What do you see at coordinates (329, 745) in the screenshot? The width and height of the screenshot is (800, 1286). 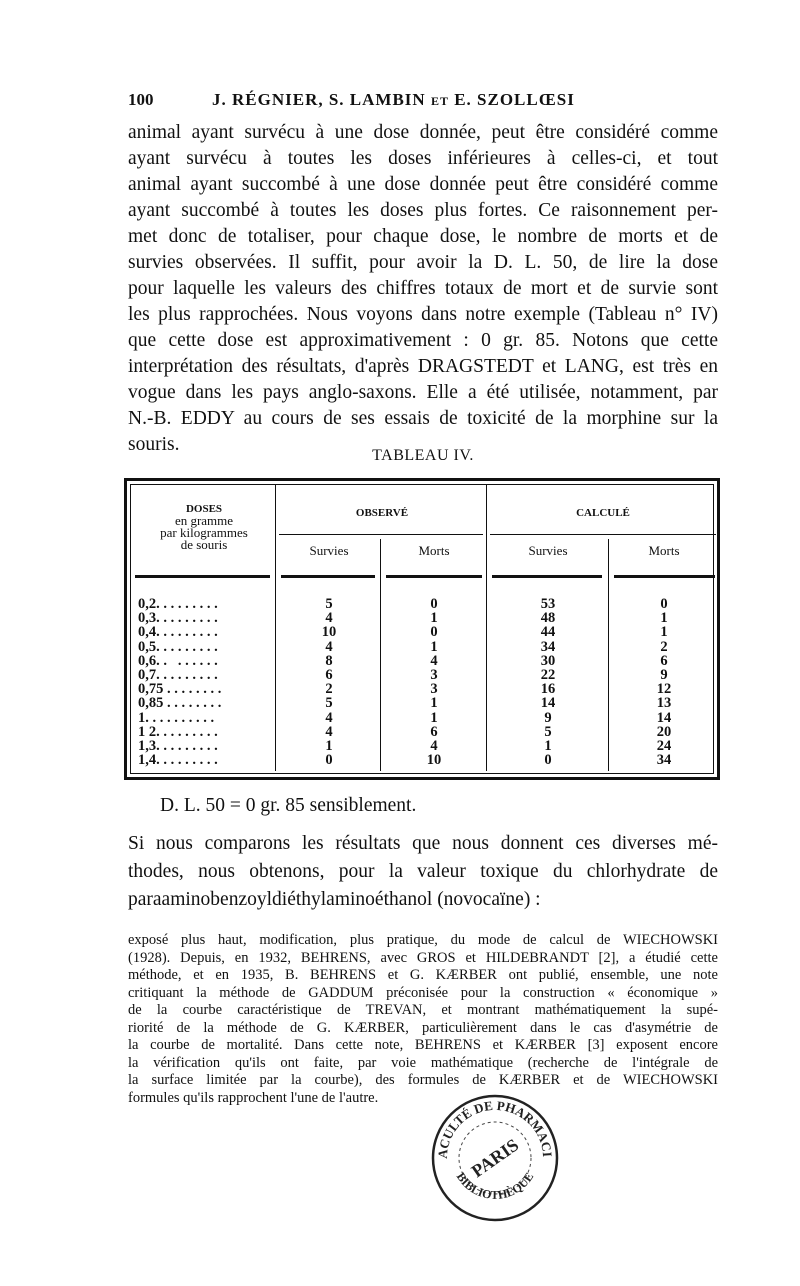 I see `table-cell-obs-survies: 1` at bounding box center [329, 745].